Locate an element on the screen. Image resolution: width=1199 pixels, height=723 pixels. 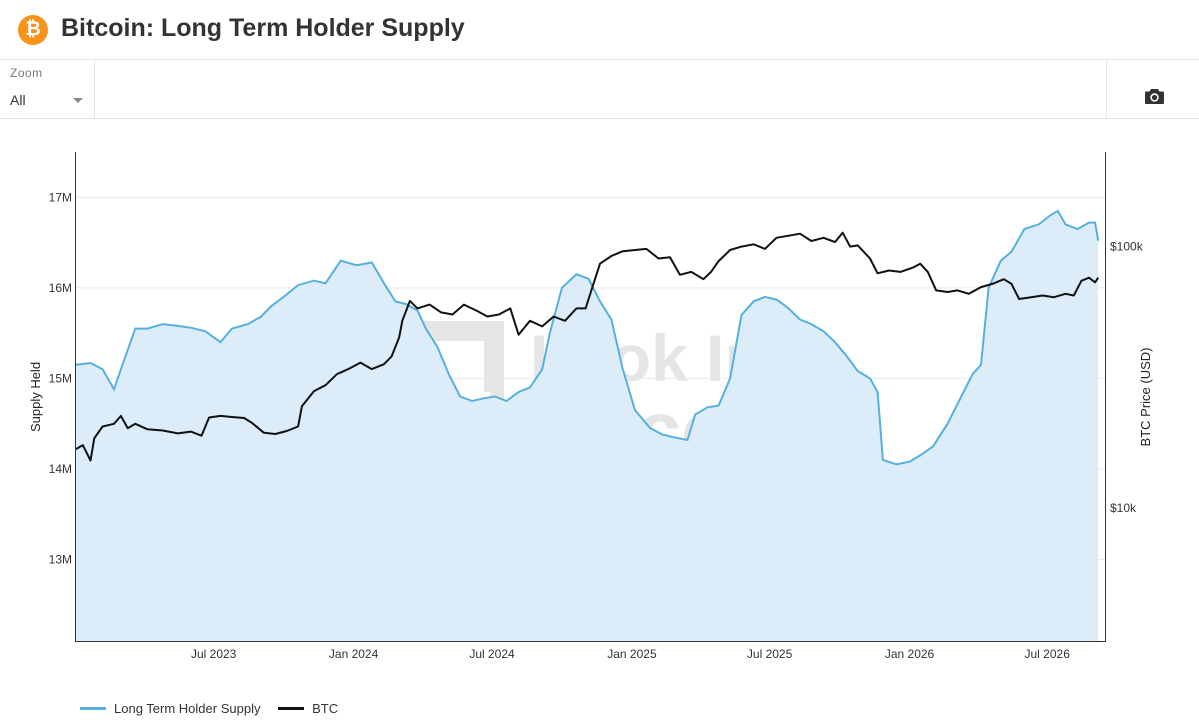
legend-label-btc: BTC is located at coordinates (325, 708).